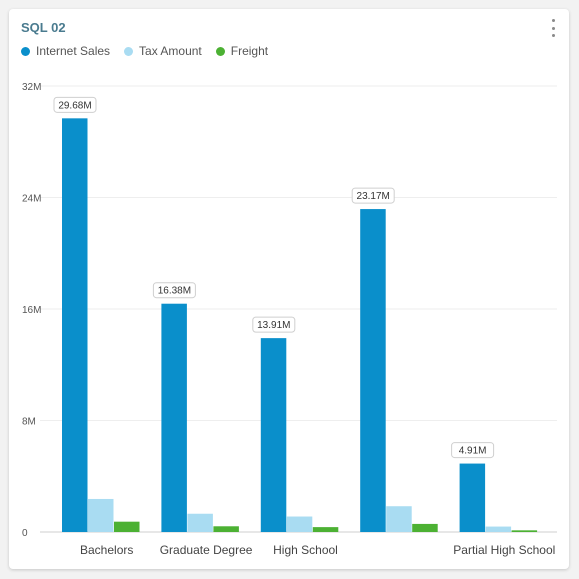 The width and height of the screenshot is (579, 579). I want to click on legend-label-internet-sales: Internet Sales, so click(73, 51).